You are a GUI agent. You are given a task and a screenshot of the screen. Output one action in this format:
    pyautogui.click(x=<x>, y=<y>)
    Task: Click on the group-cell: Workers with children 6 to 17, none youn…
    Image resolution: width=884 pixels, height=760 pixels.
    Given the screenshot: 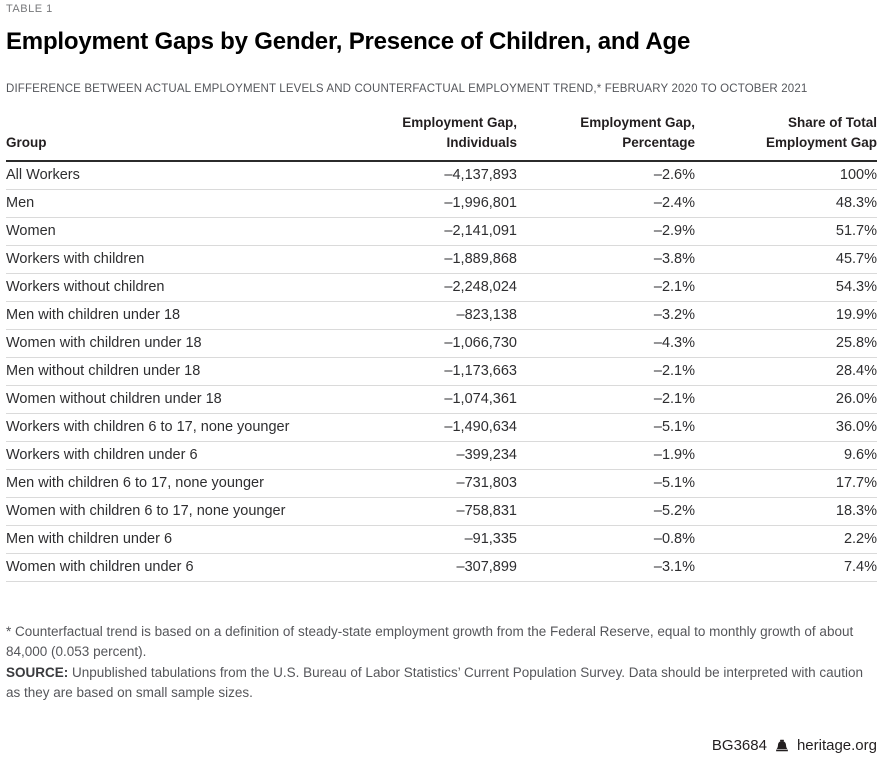 What is the action you would take?
    pyautogui.click(x=186, y=427)
    